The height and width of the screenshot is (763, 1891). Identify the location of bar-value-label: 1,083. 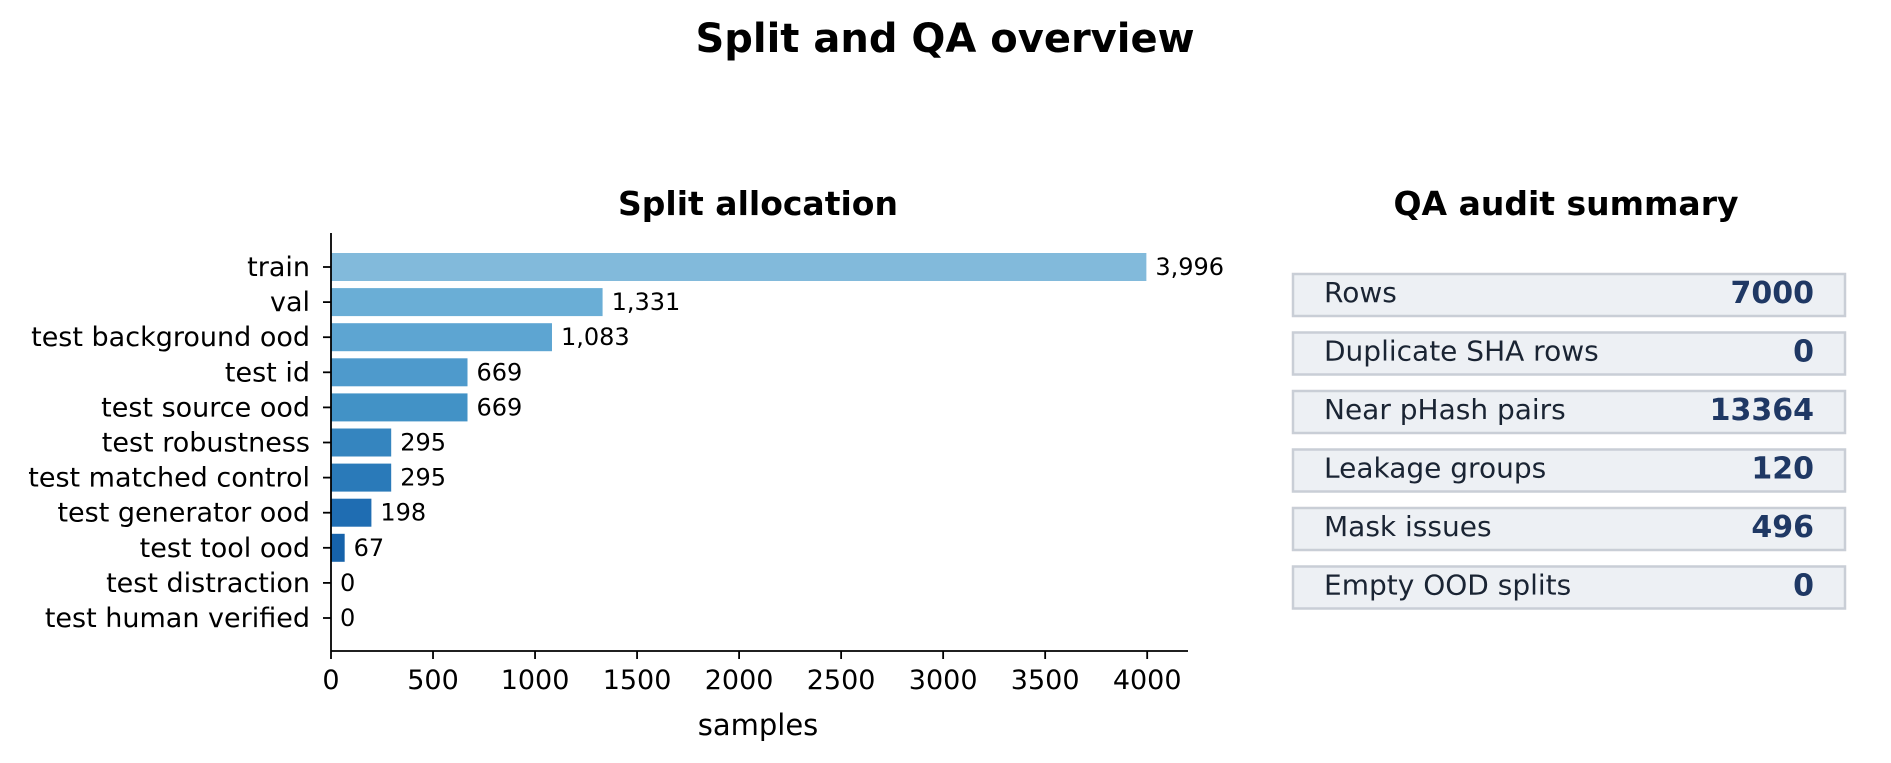
(595, 337).